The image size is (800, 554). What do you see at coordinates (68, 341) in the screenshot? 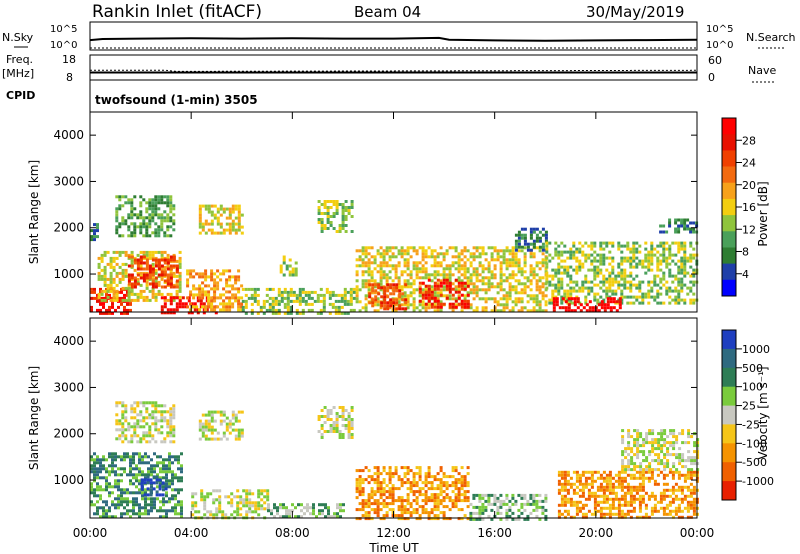
I see `y-tick-label: 4000` at bounding box center [68, 341].